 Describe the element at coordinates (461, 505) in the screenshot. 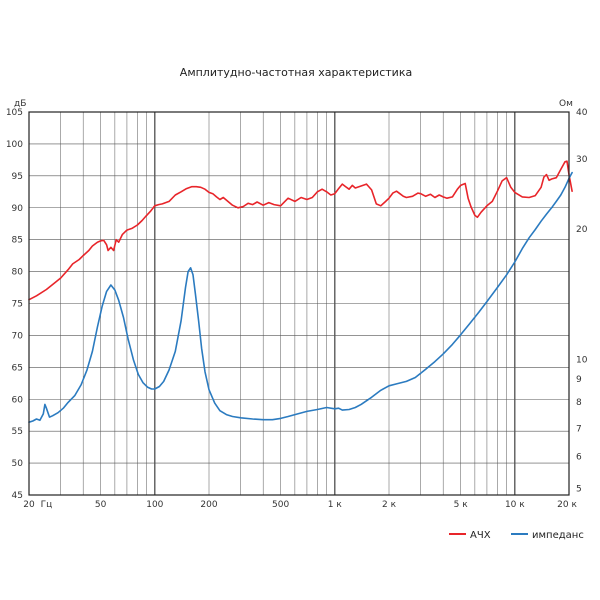

I see `x-tick-label: 5 к` at that location.